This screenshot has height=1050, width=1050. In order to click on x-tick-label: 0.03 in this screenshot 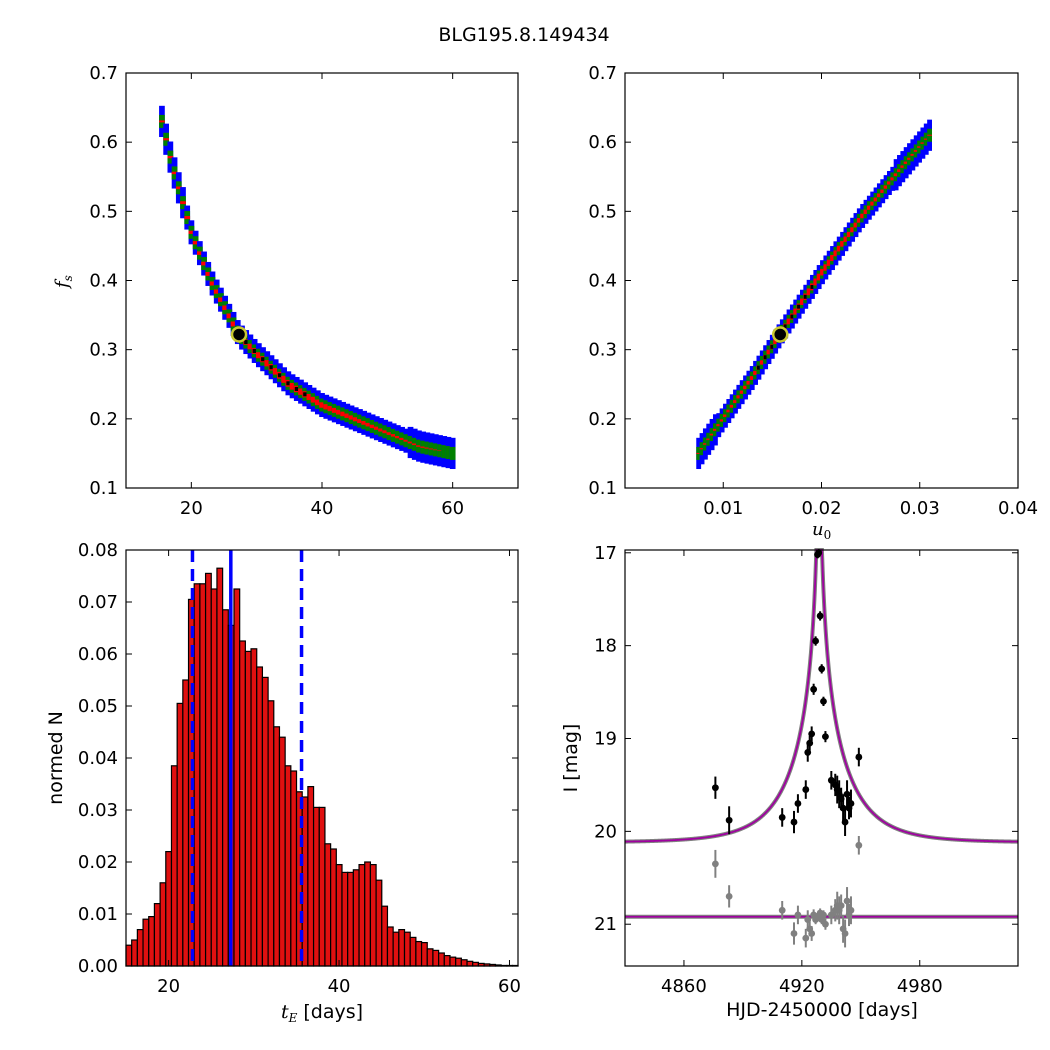, I will do `click(920, 508)`.